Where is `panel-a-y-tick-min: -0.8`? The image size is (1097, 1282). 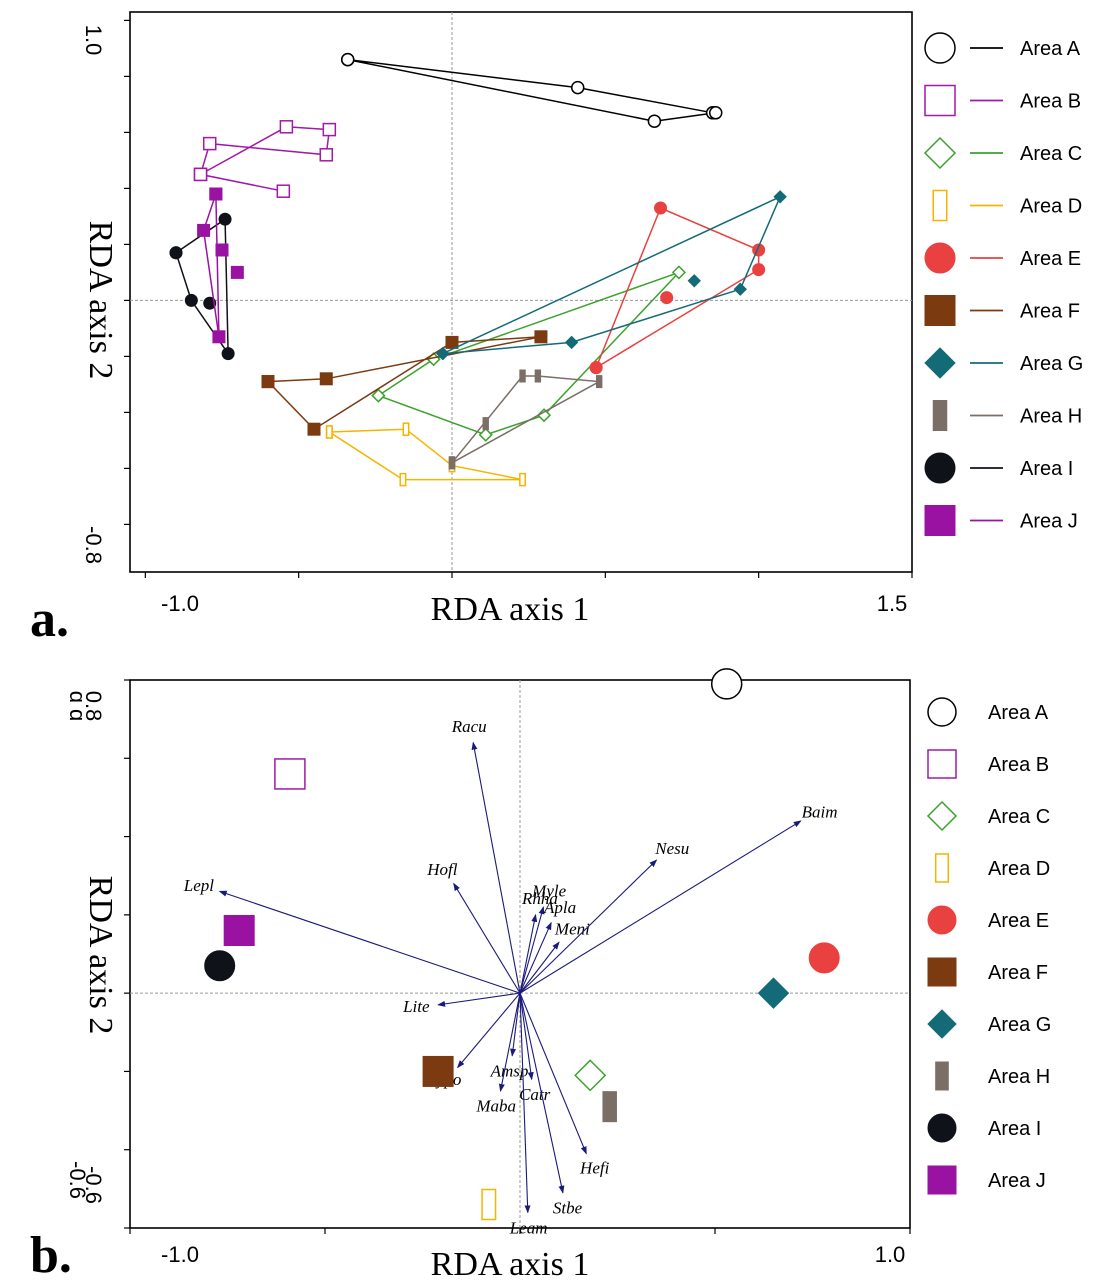 panel-a-y-tick-min: -0.8 is located at coordinates (93, 545).